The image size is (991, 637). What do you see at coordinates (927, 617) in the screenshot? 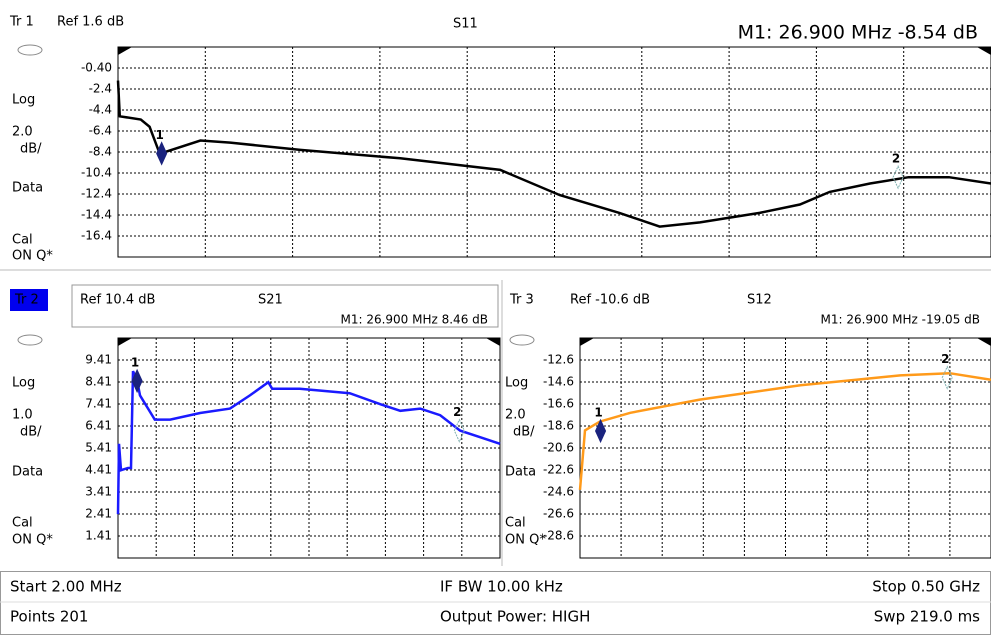
I see `sweep-time: Swp 219.0 ms` at bounding box center [927, 617].